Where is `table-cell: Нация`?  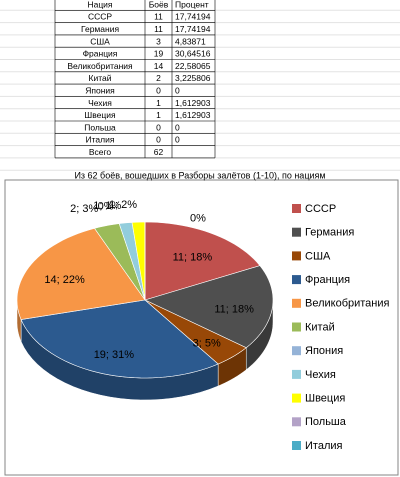 table-cell: Нация is located at coordinates (99, 4).